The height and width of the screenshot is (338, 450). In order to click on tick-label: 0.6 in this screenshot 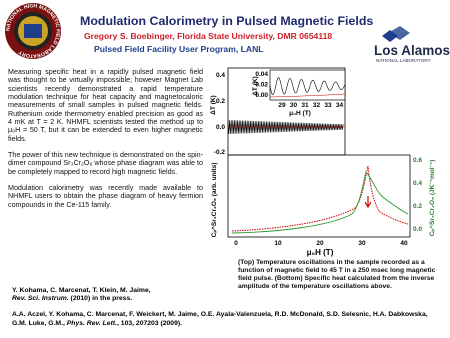, I will do `click(417, 160)`.